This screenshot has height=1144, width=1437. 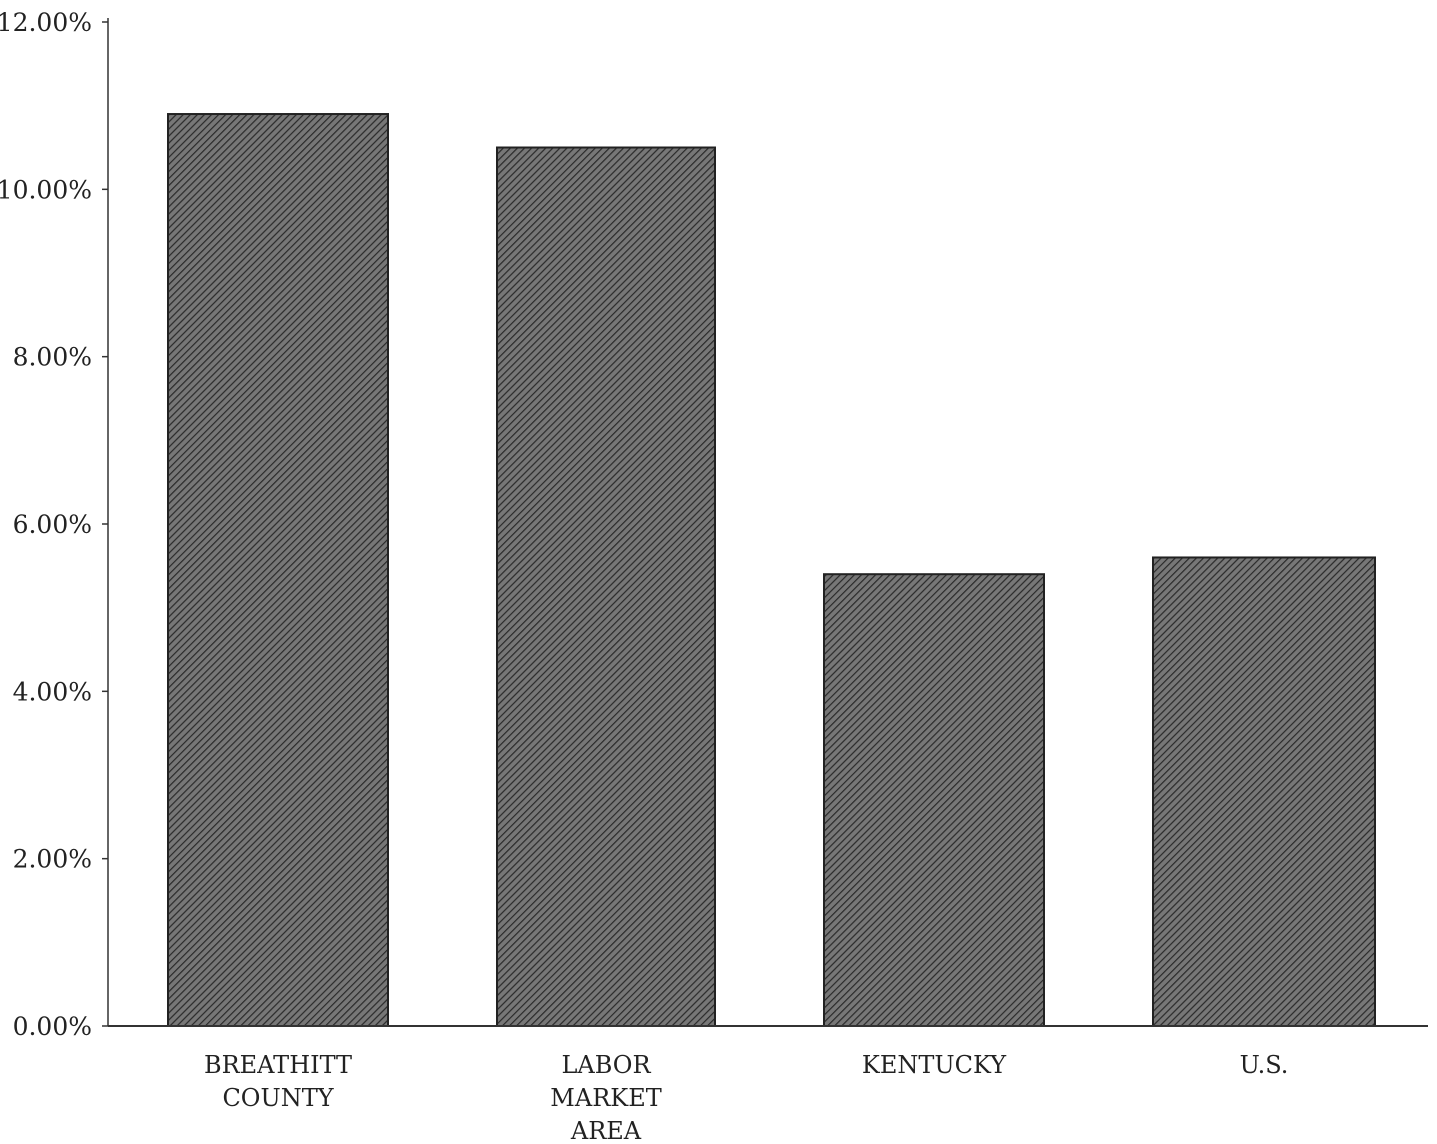 I want to click on x-category-label-line: AREA, so click(x=606, y=1130).